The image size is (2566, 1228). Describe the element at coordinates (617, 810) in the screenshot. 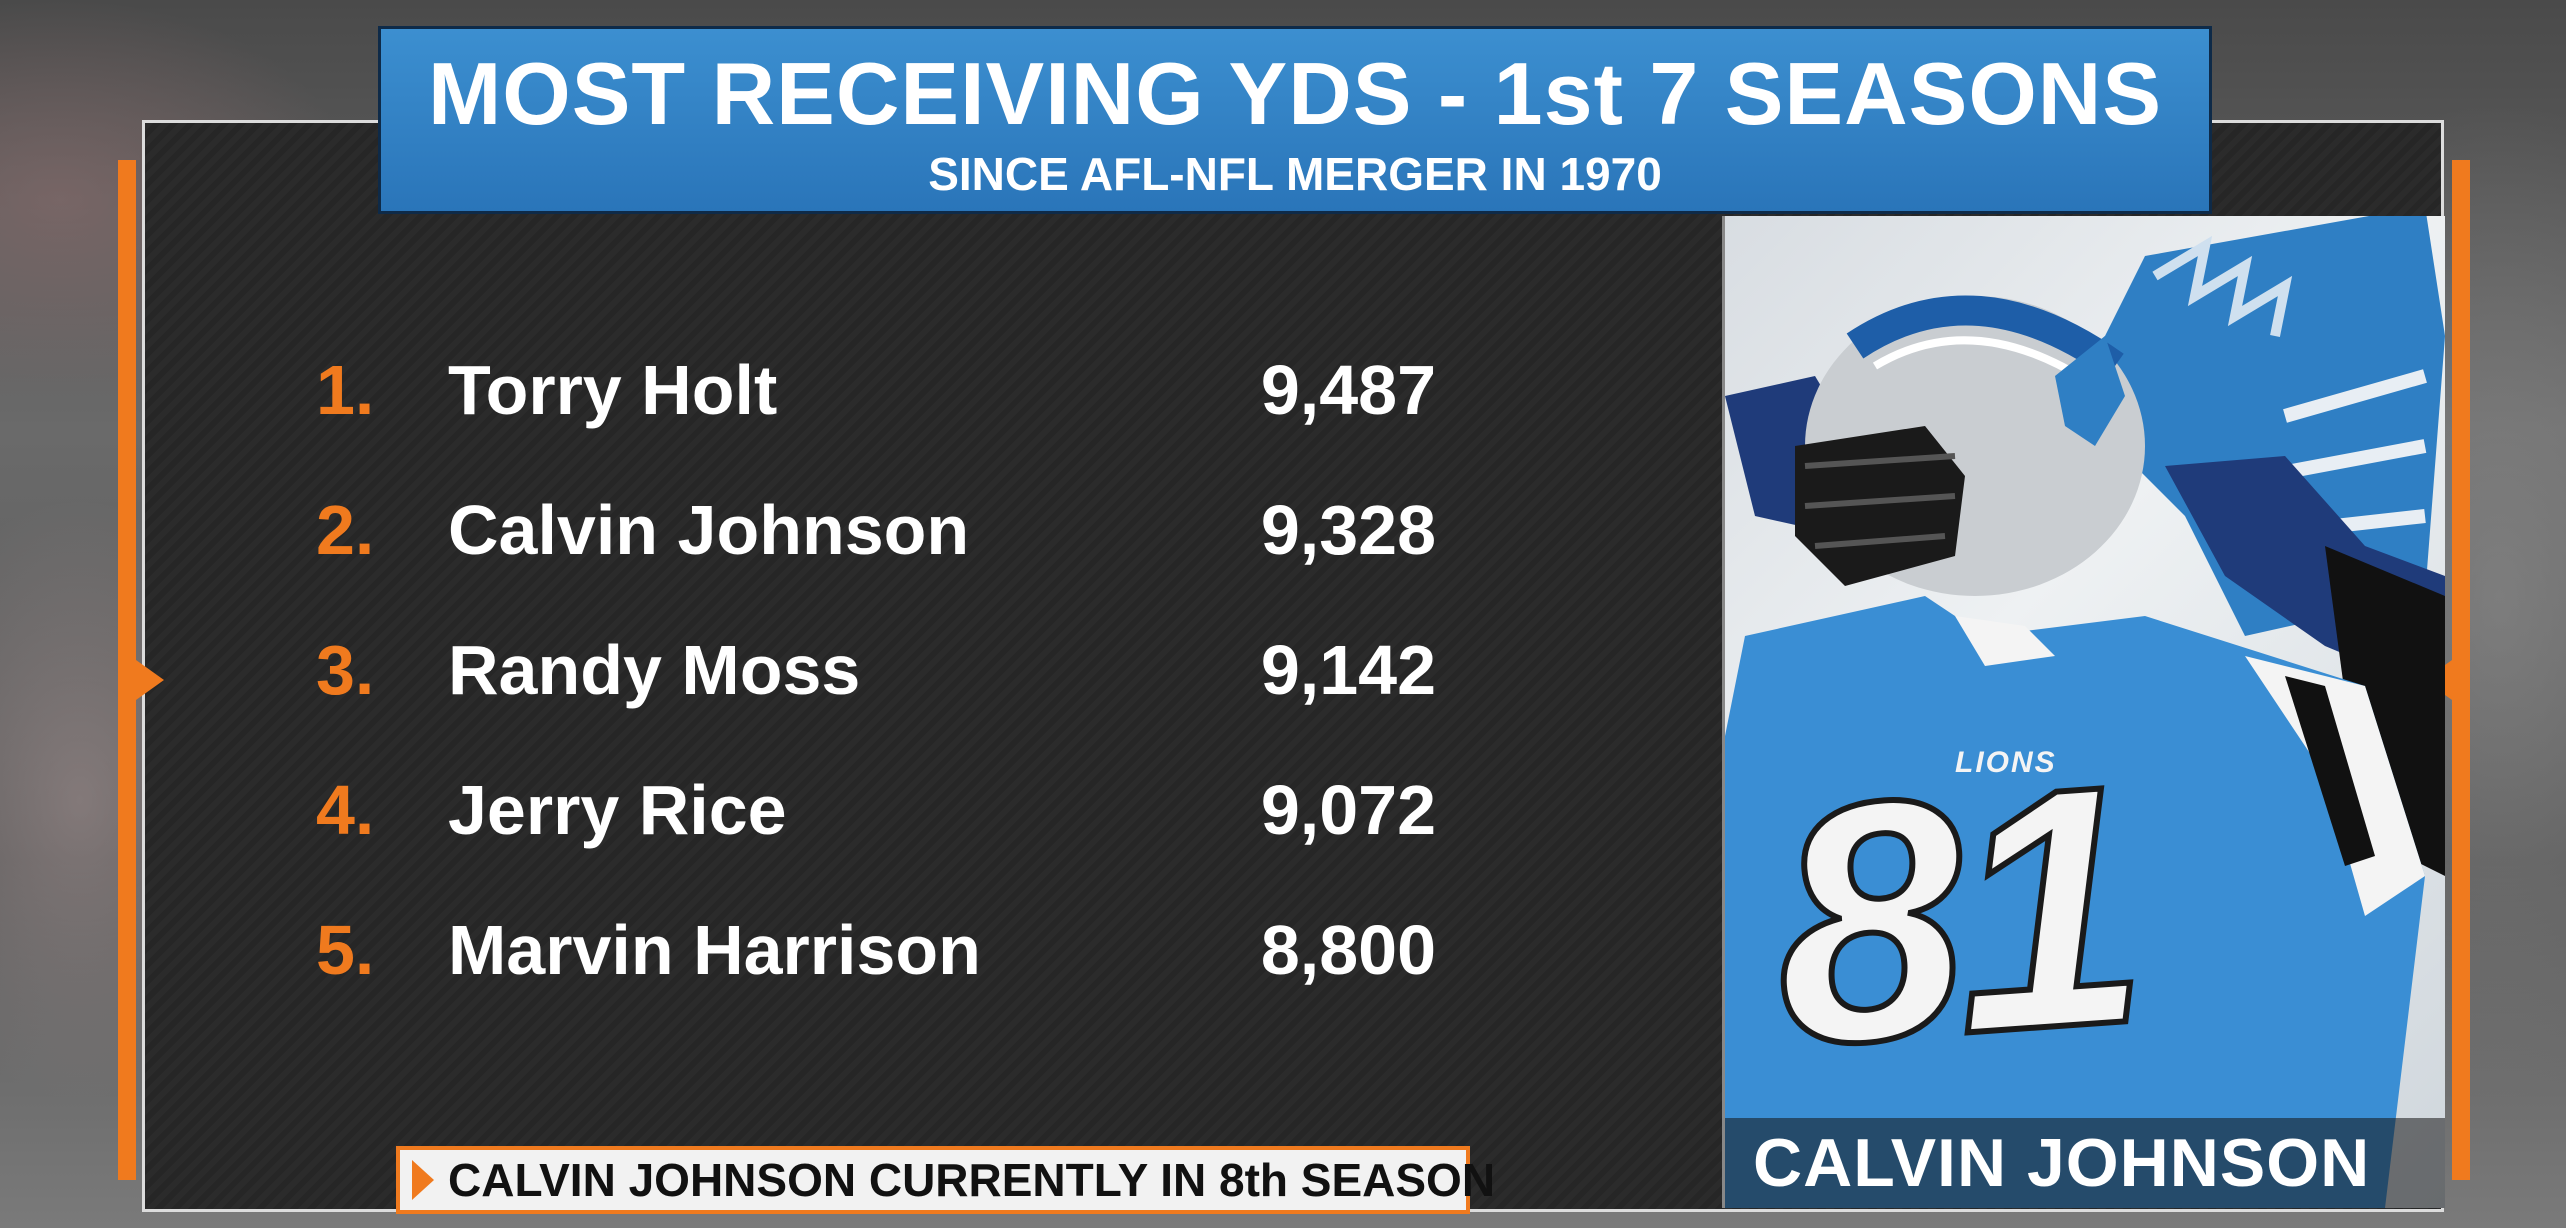

I see `player-name: Jerry Rice` at that location.